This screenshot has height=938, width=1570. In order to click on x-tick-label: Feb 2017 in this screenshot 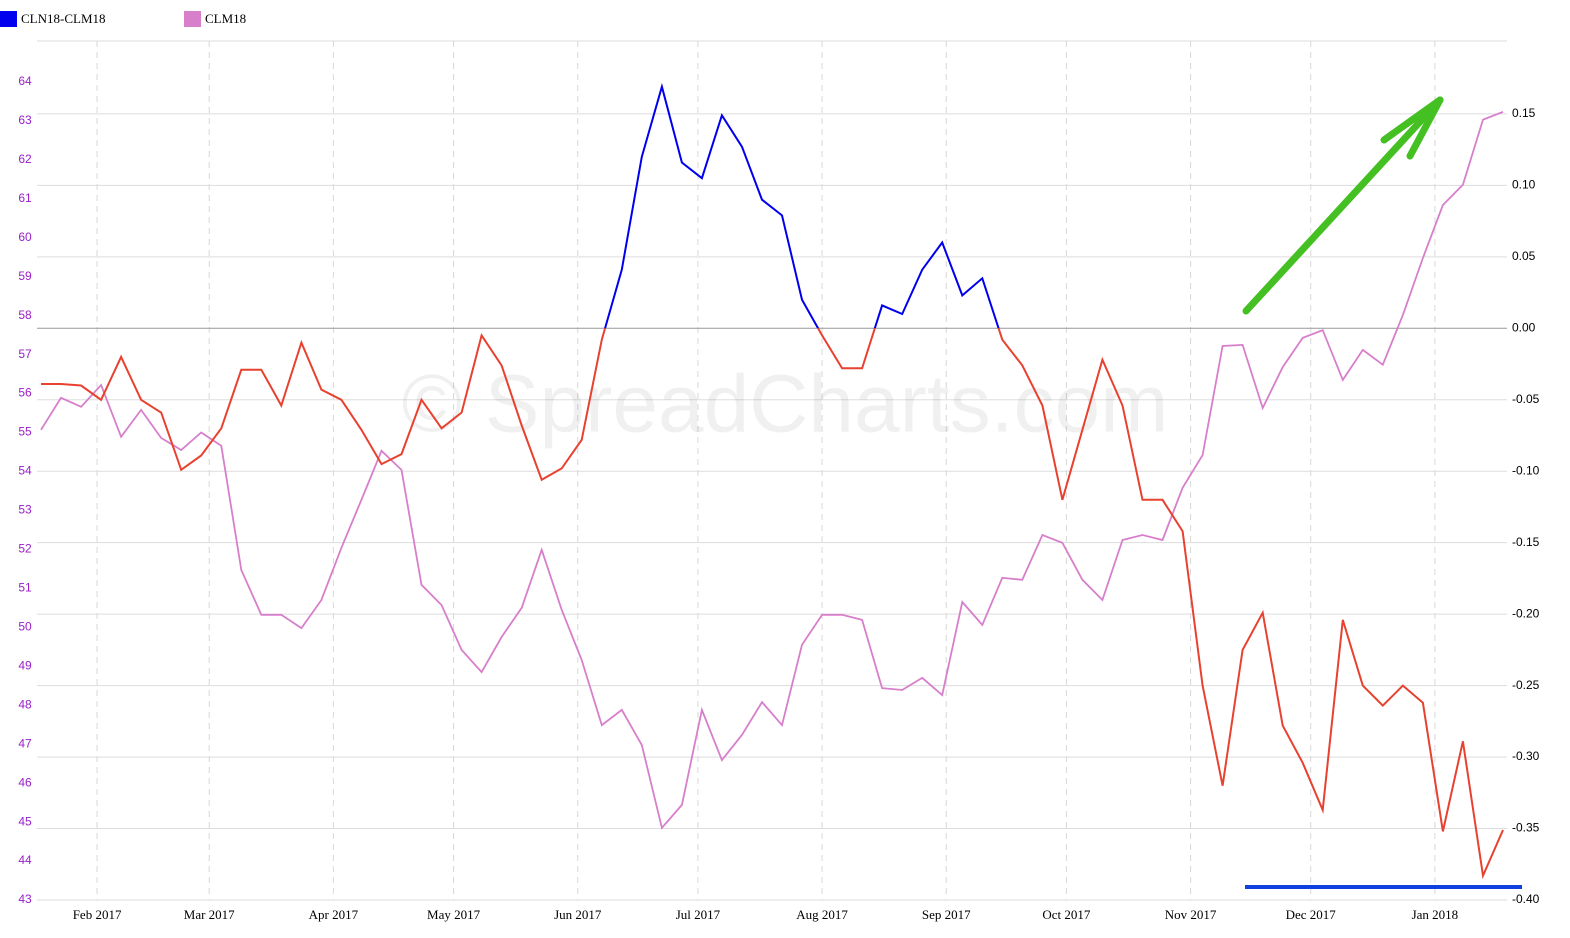, I will do `click(97, 914)`.